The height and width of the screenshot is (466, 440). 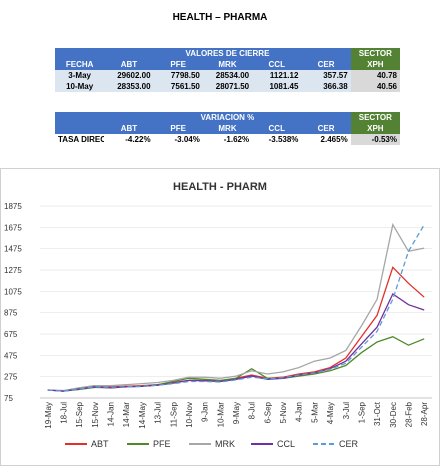 I want to click on cell: 1121.12, so click(x=277, y=75).